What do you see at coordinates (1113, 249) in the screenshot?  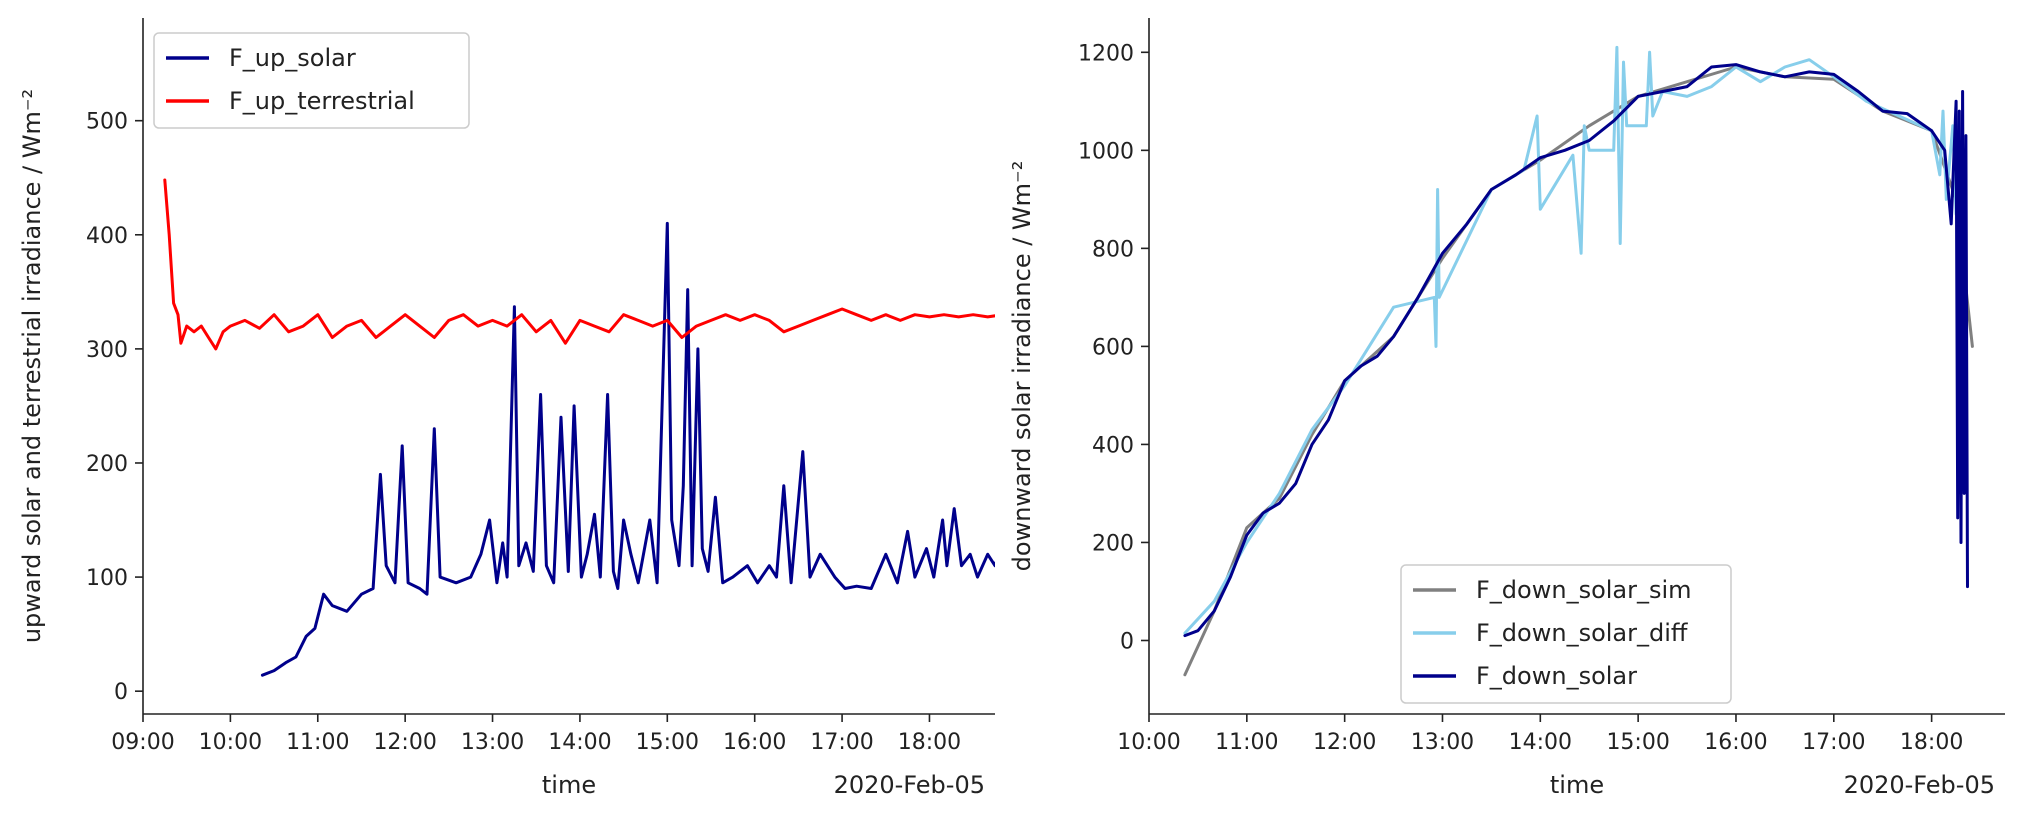 I see `y-tick-label: 800` at bounding box center [1113, 249].